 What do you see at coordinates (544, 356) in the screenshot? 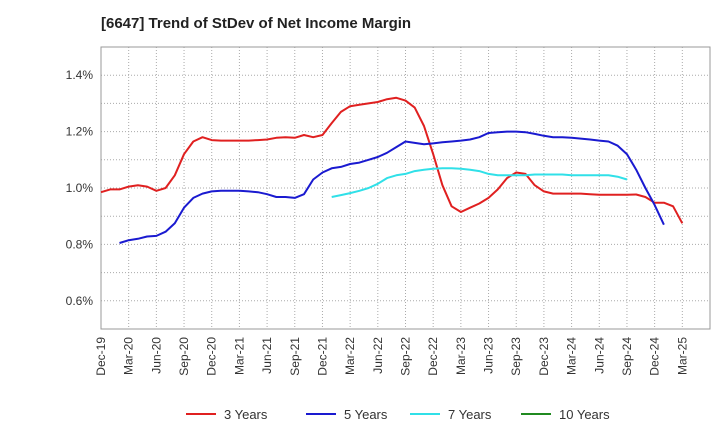
I see `x-tick-label: Dec-23` at bounding box center [544, 356].